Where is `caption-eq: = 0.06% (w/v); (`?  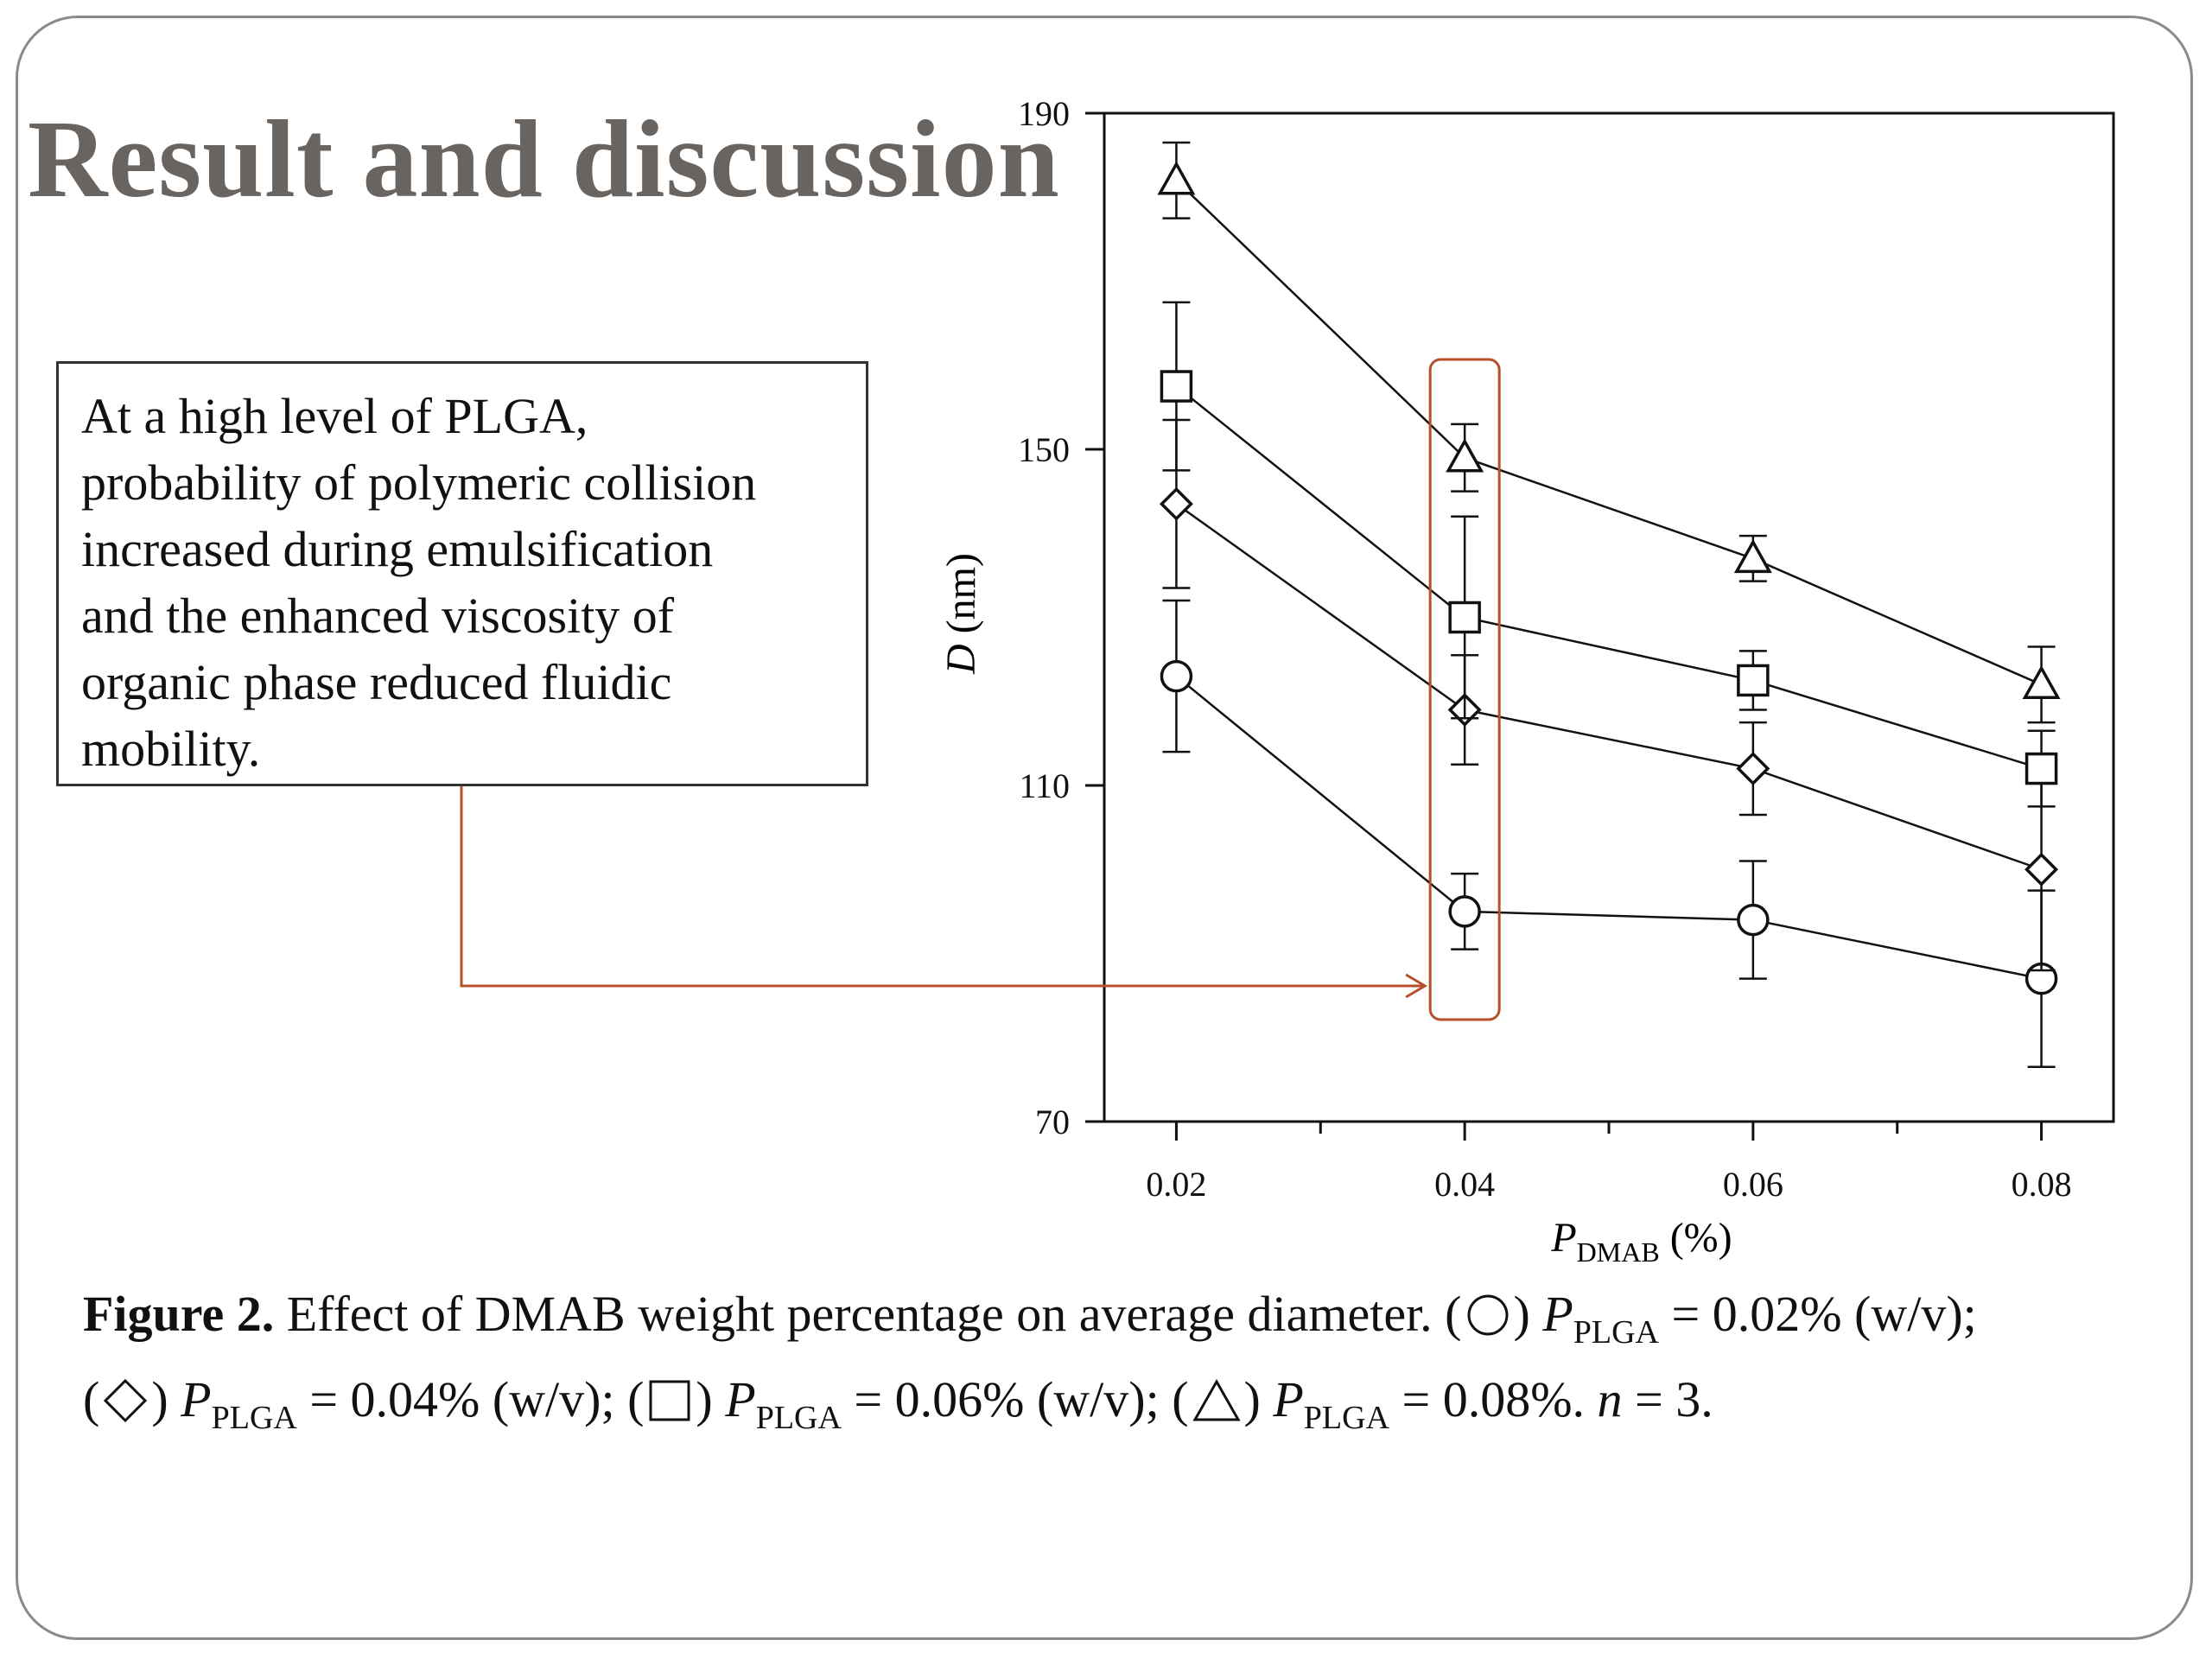 caption-eq: = 0.06% (w/v); ( is located at coordinates (1015, 1399).